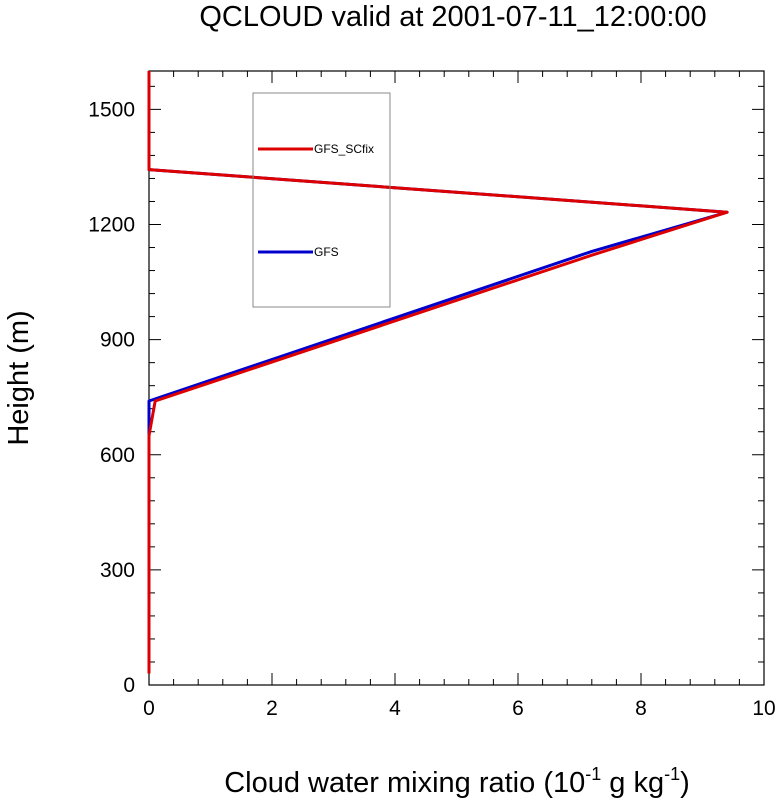  I want to click on y-tick-label: 300, so click(117, 570).